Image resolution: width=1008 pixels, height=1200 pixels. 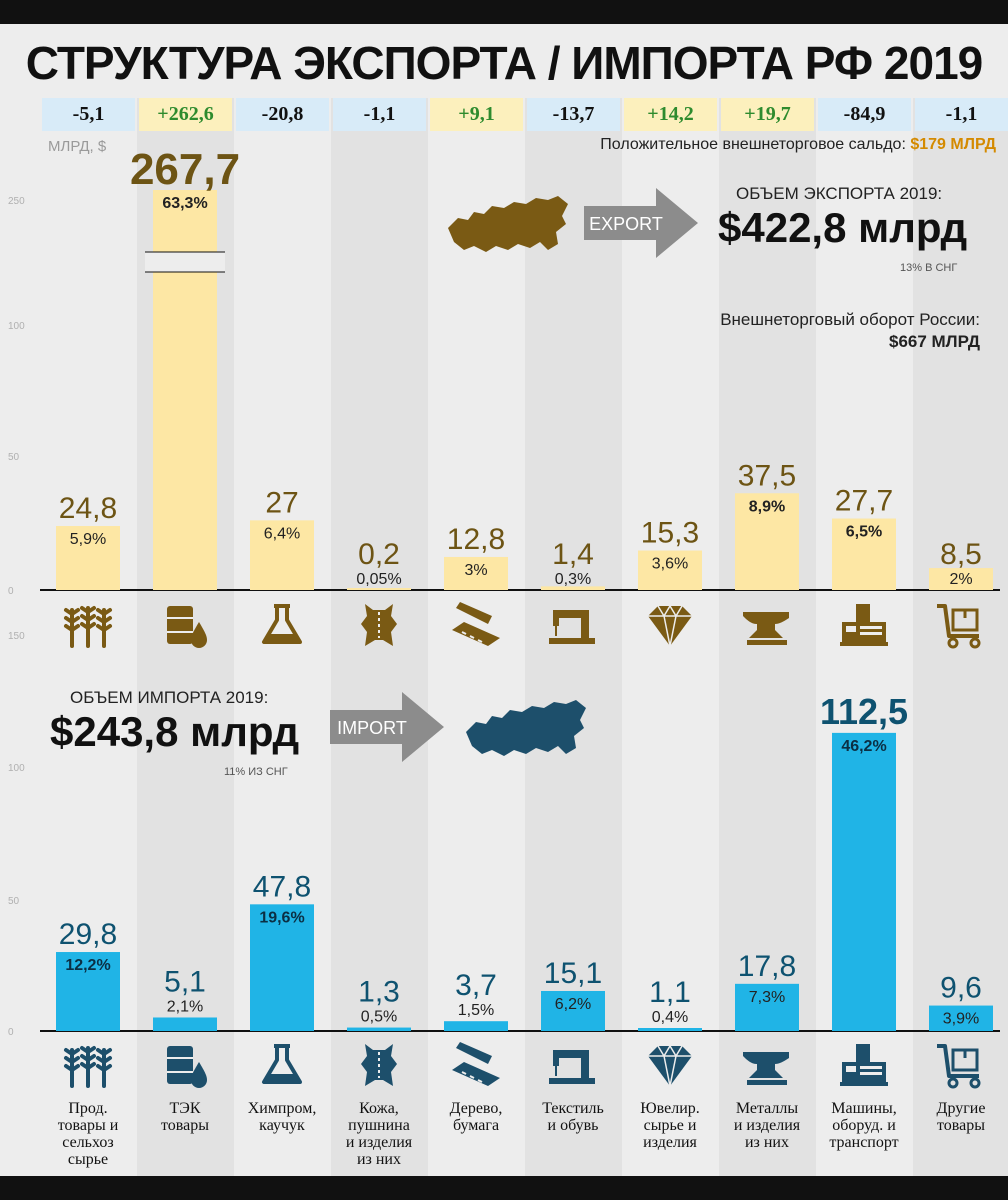 I want to click on category-label-line: изделия, so click(x=670, y=1142).